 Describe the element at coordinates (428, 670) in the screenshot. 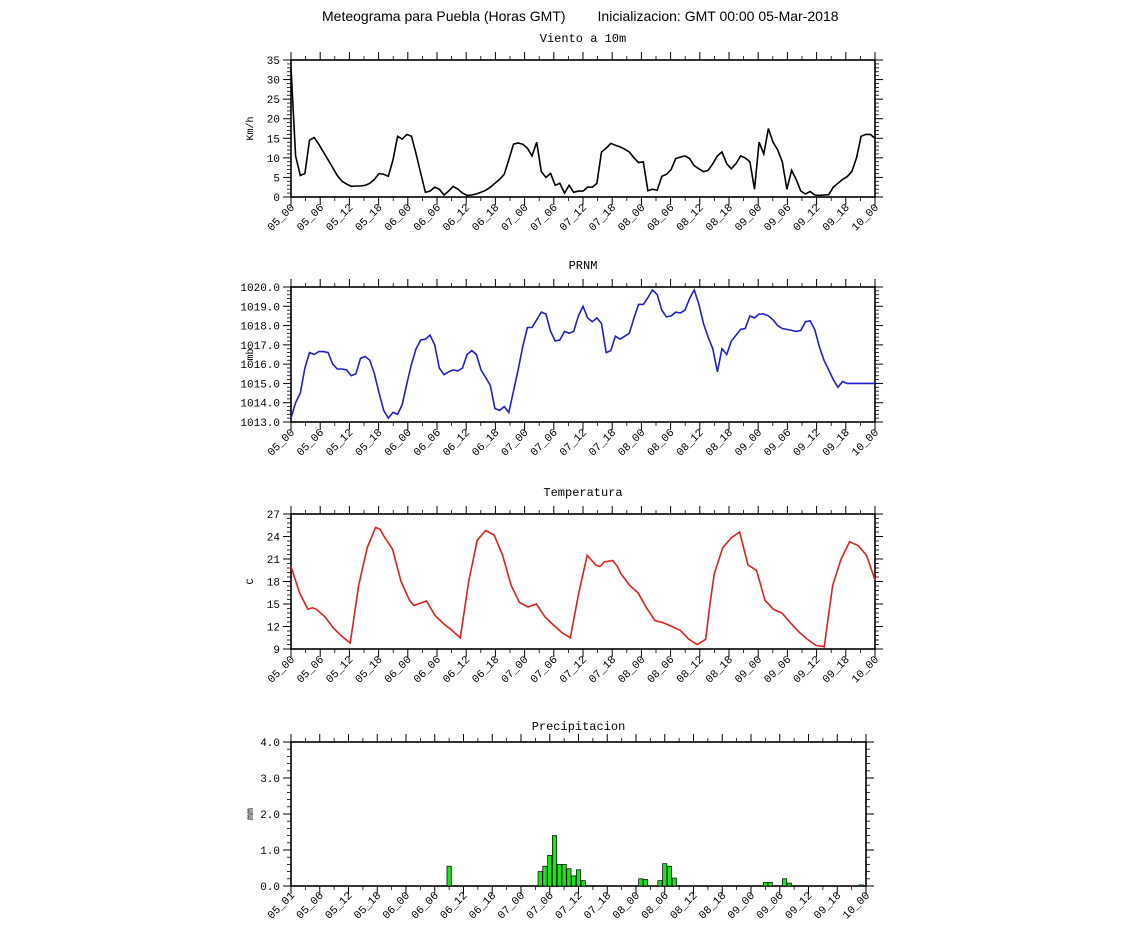

I see `chart-3-xtick-label: 06_06` at that location.